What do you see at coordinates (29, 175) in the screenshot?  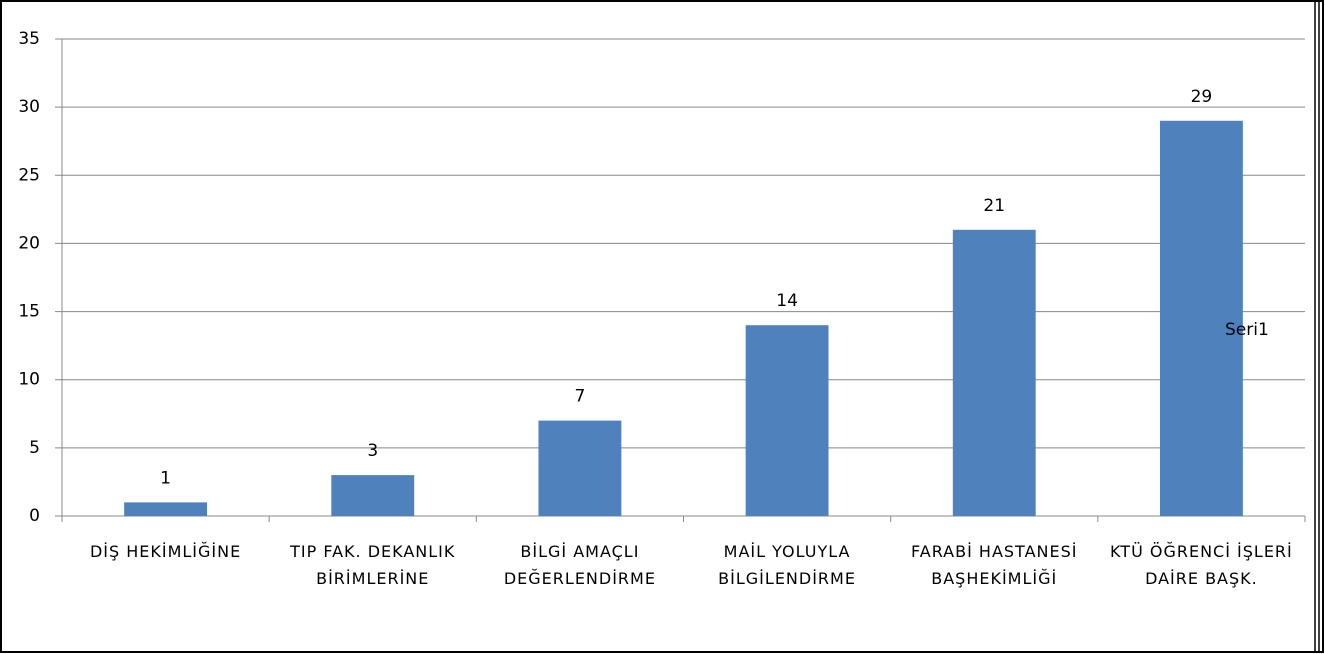 I see `y-tick-label: 25` at bounding box center [29, 175].